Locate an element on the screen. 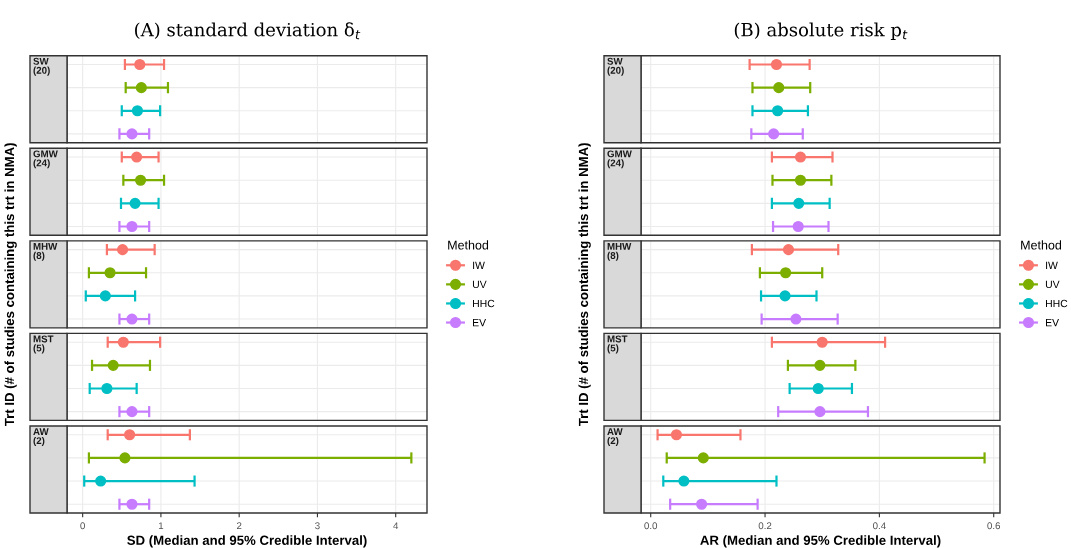  x-axis-title: AR (Median and 95% Credible Interval) is located at coordinates (820, 541).